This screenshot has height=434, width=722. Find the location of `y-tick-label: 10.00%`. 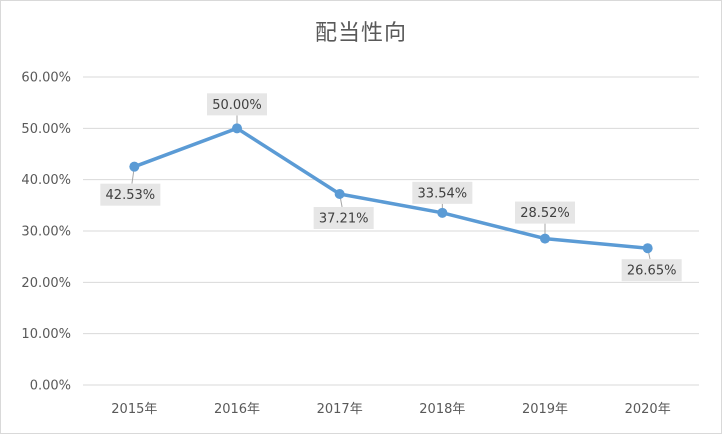

y-tick-label: 10.00% is located at coordinates (46, 334).